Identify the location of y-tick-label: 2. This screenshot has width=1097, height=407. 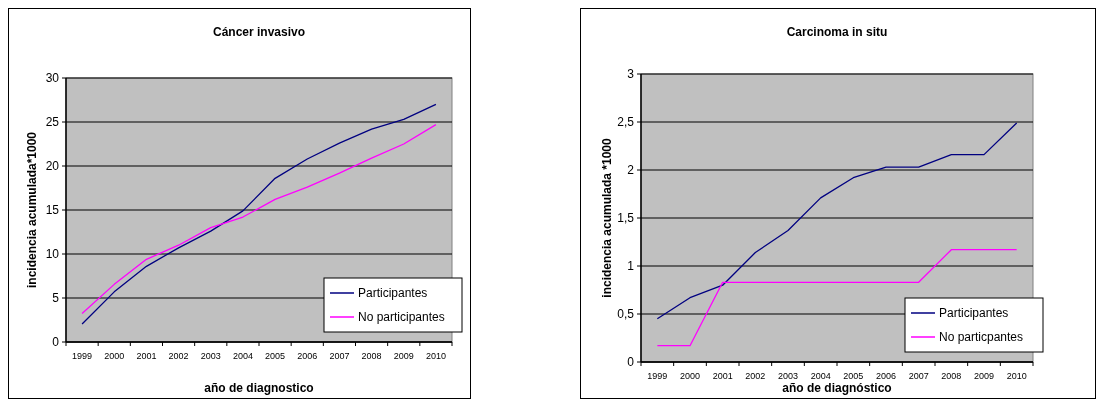
(631, 170).